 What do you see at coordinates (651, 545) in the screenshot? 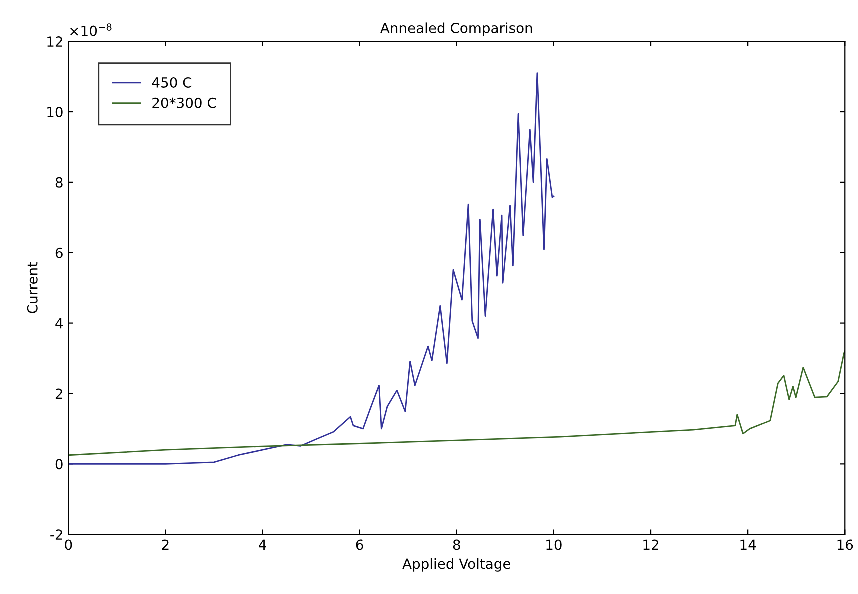
I see `x-tick-label: 12` at bounding box center [651, 545].